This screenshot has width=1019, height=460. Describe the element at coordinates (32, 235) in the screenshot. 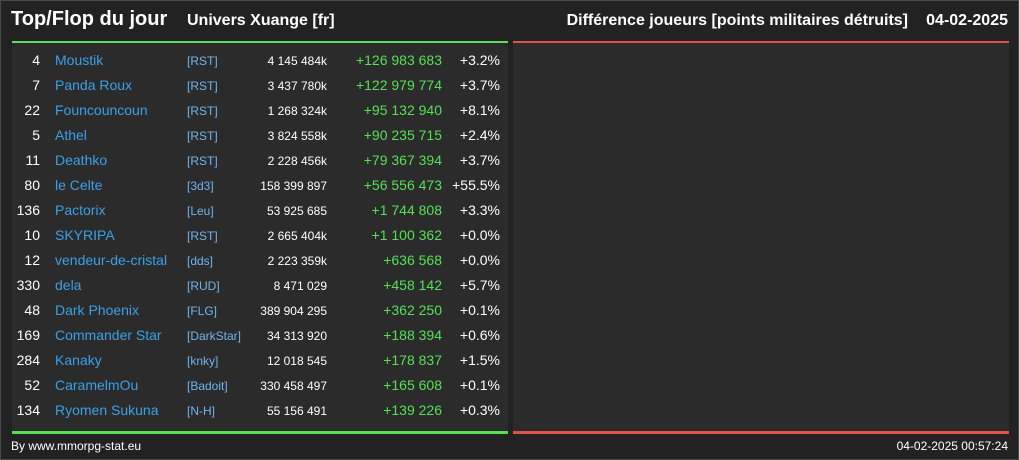

I see `player-rank: 10` at that location.